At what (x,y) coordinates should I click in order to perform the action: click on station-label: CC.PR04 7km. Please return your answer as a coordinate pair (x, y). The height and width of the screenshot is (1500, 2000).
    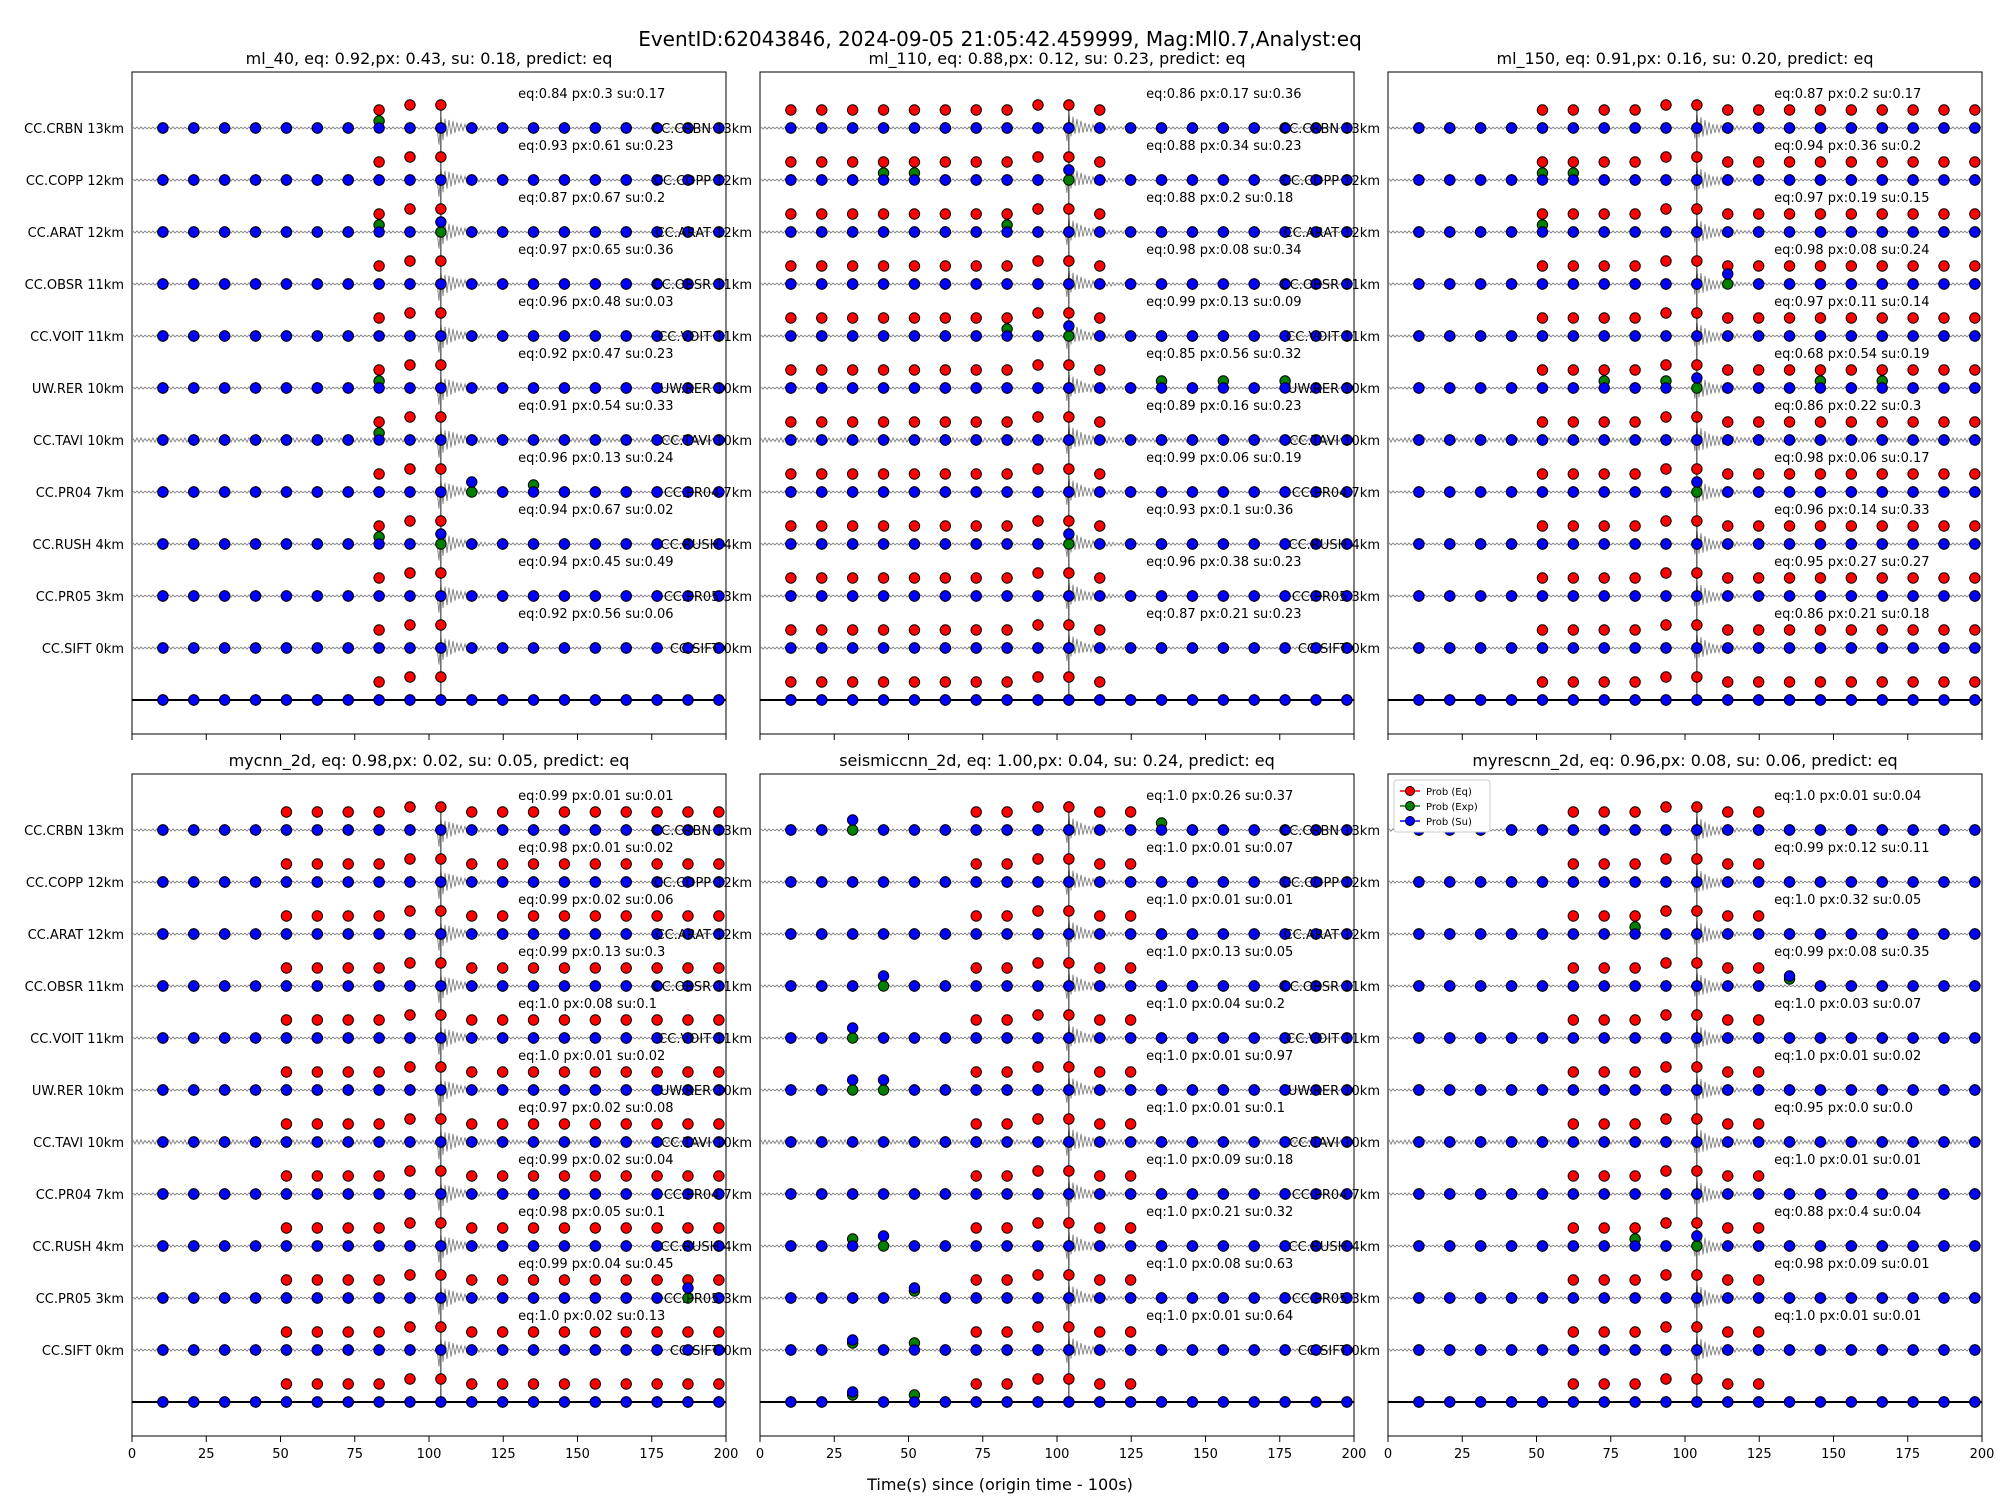
    Looking at the image, I should click on (708, 493).